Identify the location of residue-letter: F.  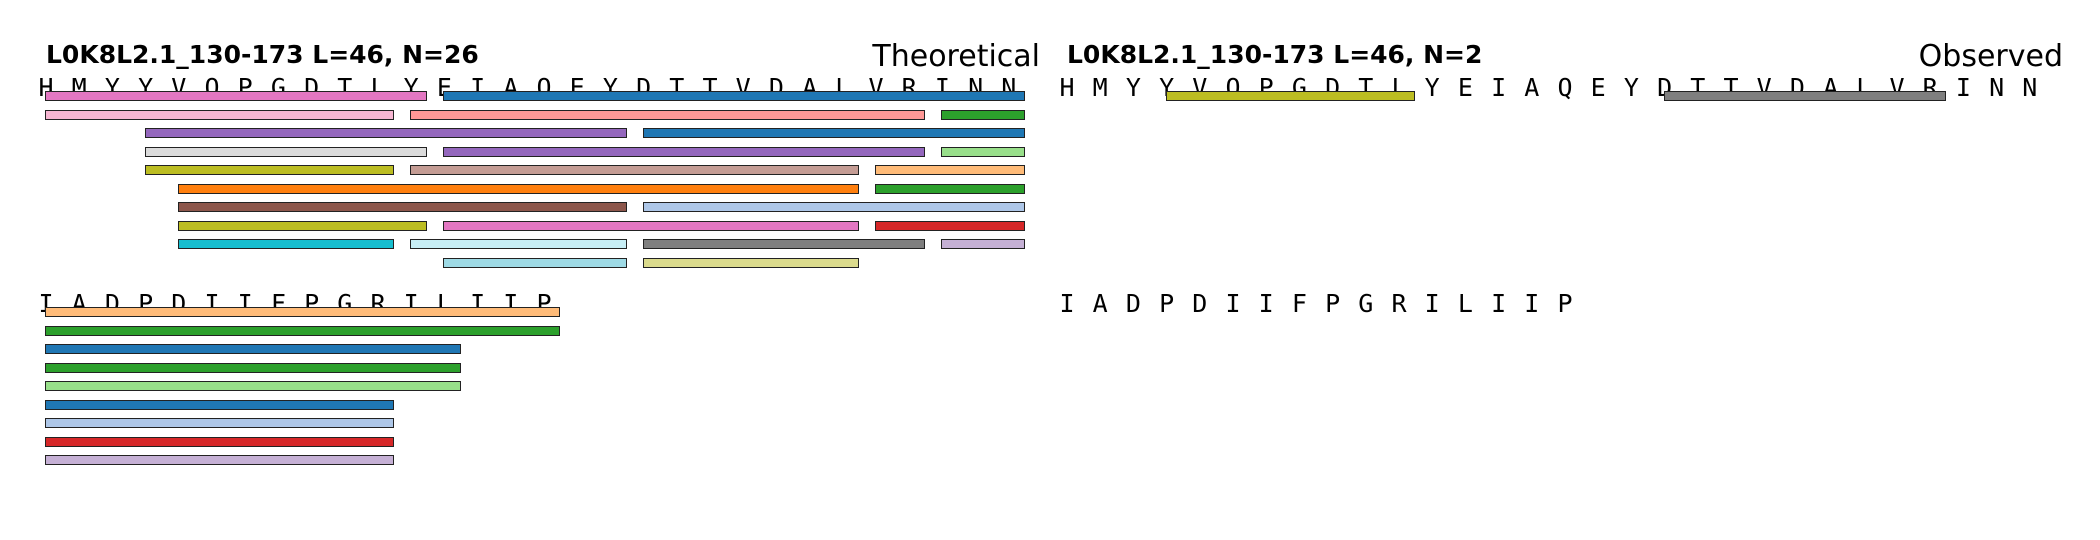
(1299, 303).